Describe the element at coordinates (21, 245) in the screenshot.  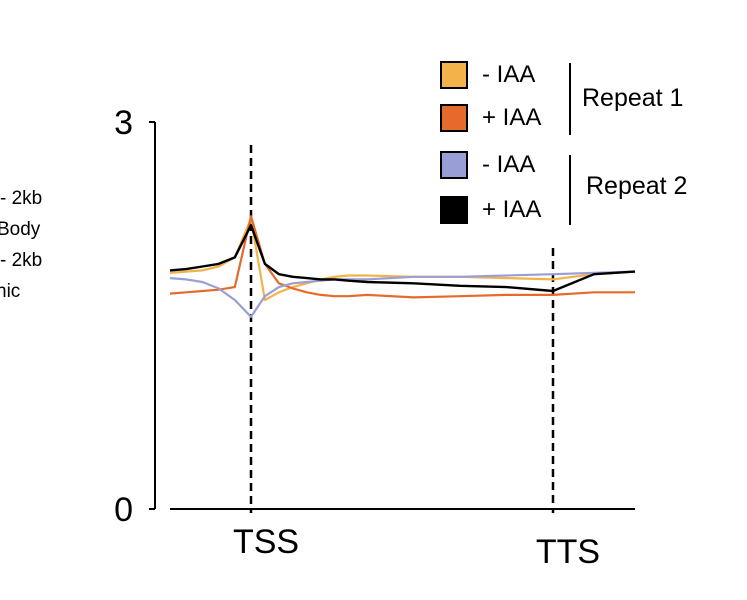
I see `side-labels: - 2kb Body - 2kb nic` at that location.